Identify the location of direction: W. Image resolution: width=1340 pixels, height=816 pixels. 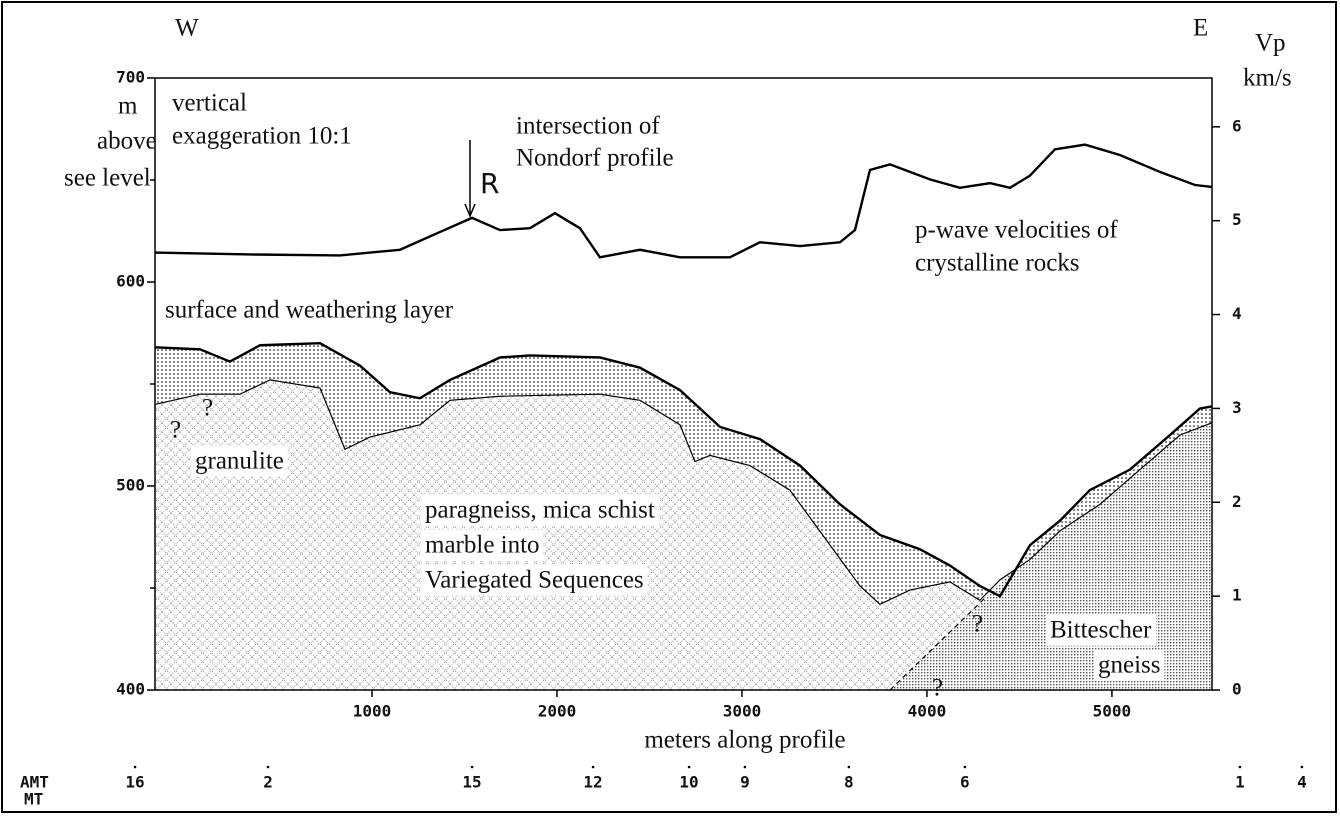
(187, 28).